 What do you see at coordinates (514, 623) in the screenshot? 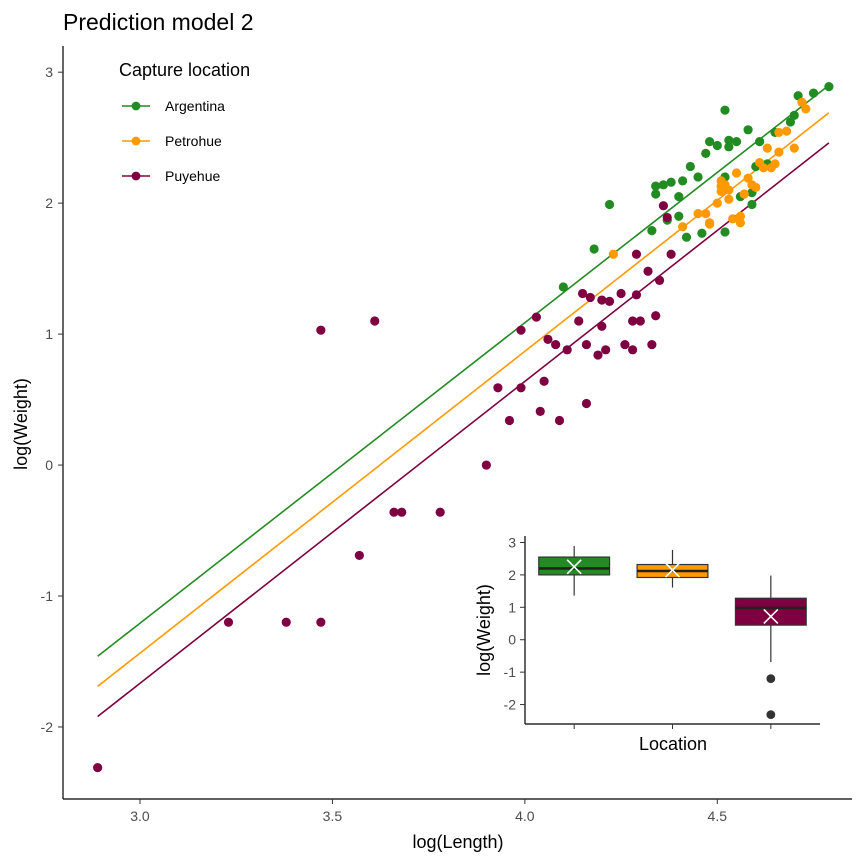
I see `inset-y-axis-ticks: -2 -1 0 1 2 3` at bounding box center [514, 623].